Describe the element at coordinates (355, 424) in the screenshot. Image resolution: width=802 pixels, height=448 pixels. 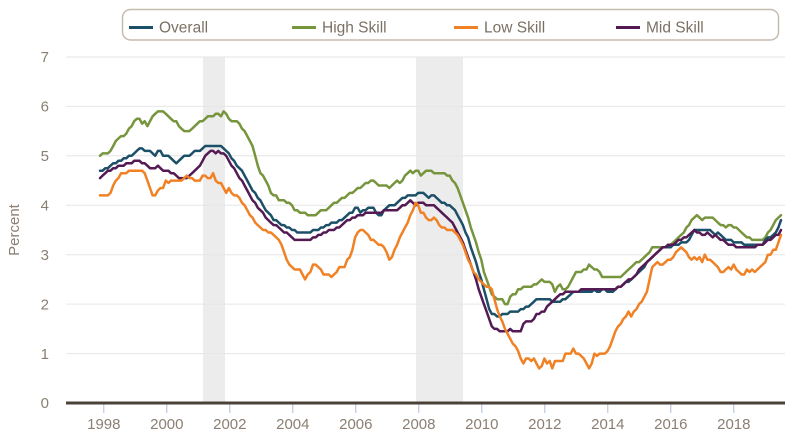
I see `svg-text: 2006` at that location.